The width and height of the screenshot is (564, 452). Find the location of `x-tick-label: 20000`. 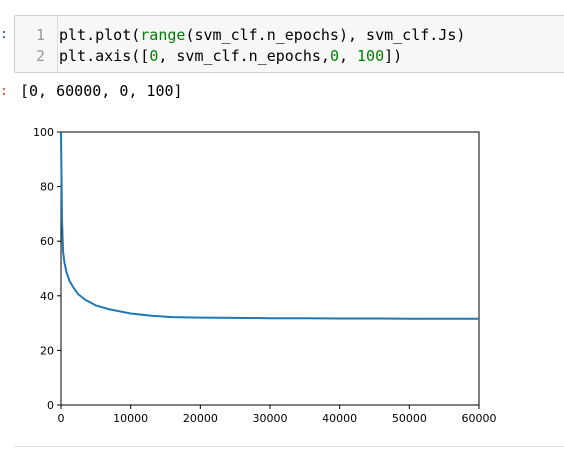

x-tick-label: 20000 is located at coordinates (200, 418).